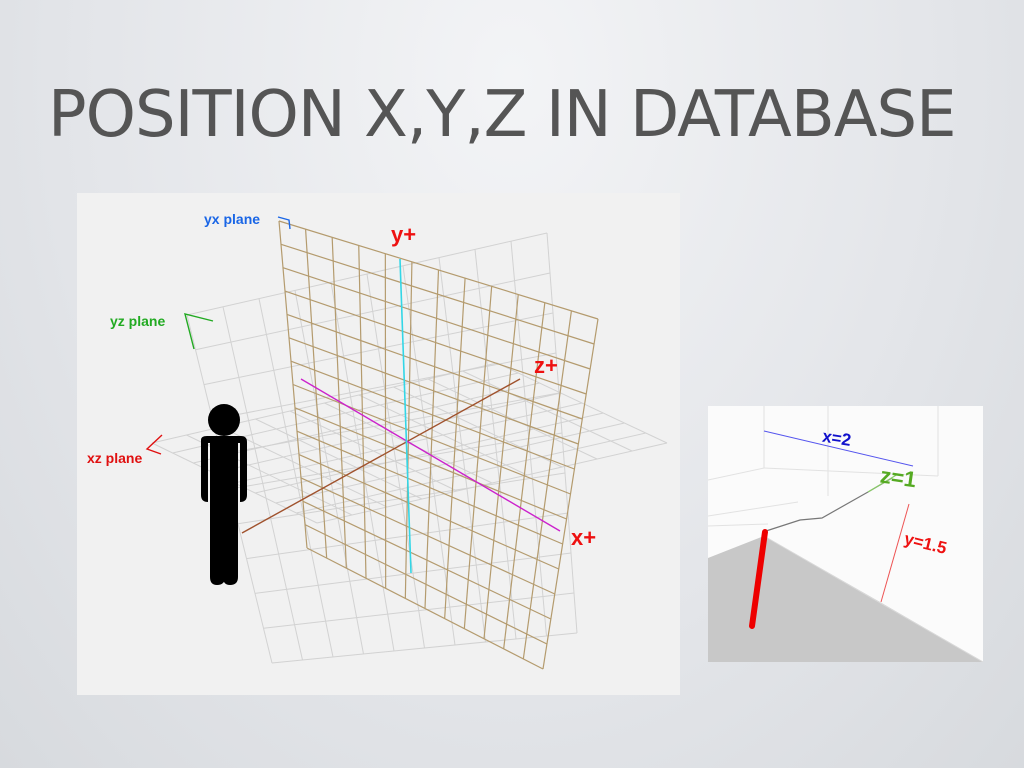 The image size is (1024, 768). I want to click on yz-plane-label: yz plane, so click(137, 321).